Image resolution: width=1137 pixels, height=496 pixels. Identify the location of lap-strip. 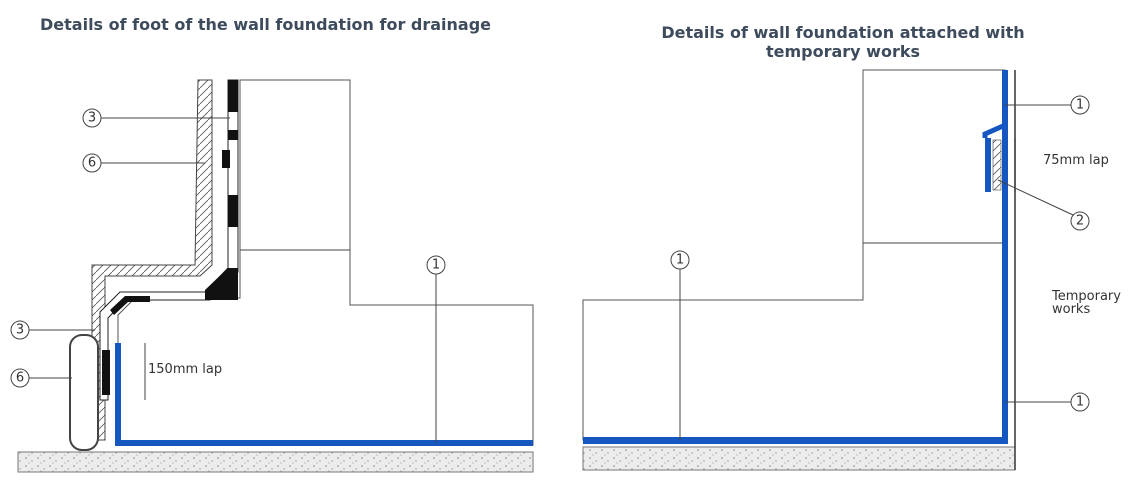
(988, 165).